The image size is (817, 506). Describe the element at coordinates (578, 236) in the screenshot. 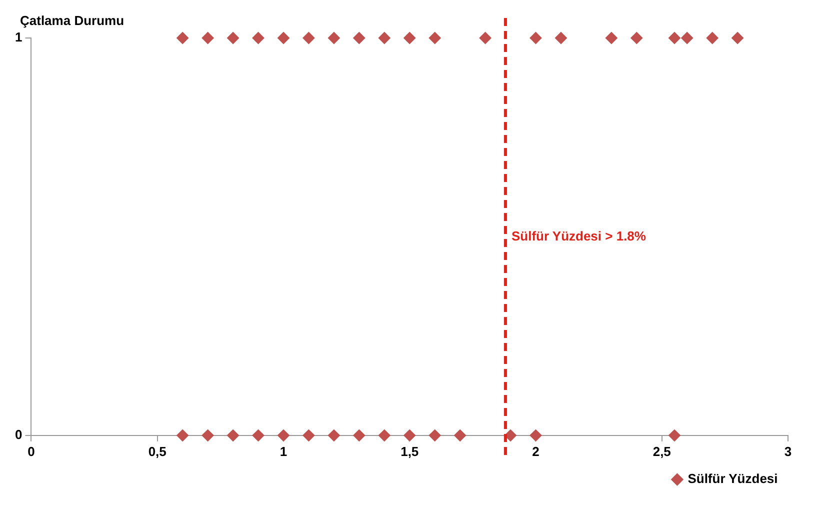

I see `ref-line-label: Sülfür Yüzdesi > 1.8%` at that location.